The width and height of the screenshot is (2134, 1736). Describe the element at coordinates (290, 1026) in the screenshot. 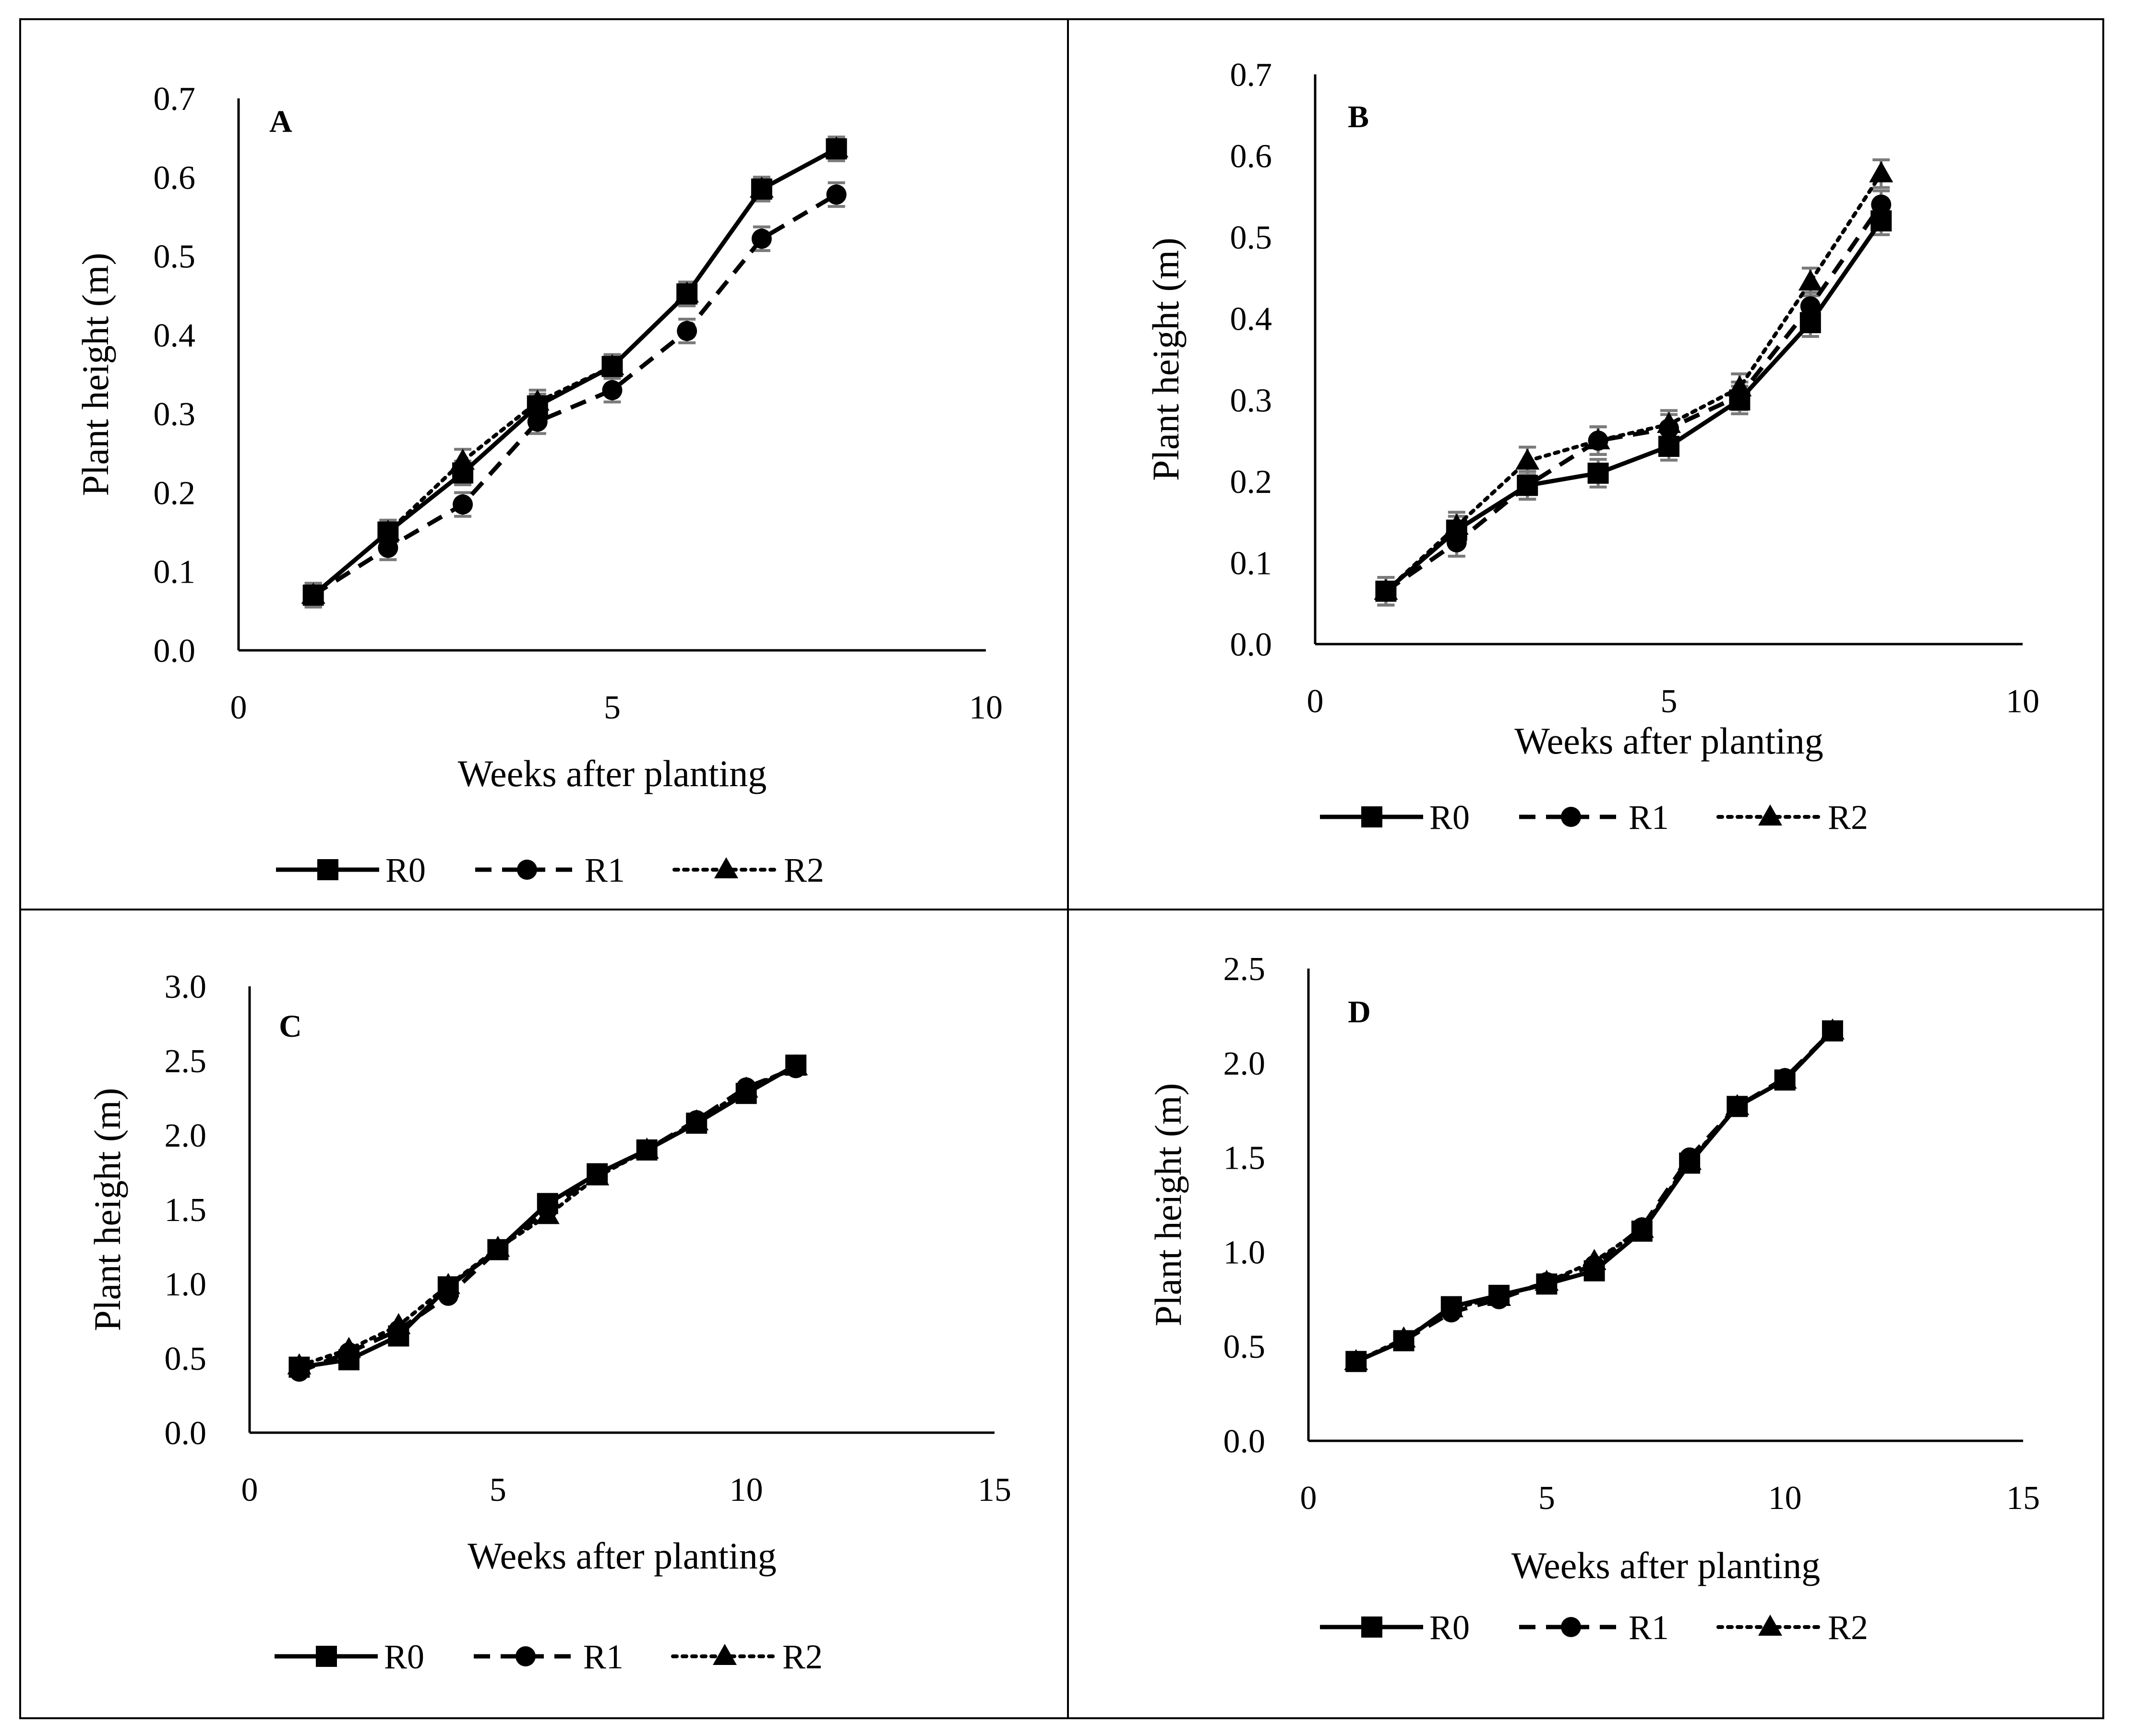

I see `panel-label: C` at that location.